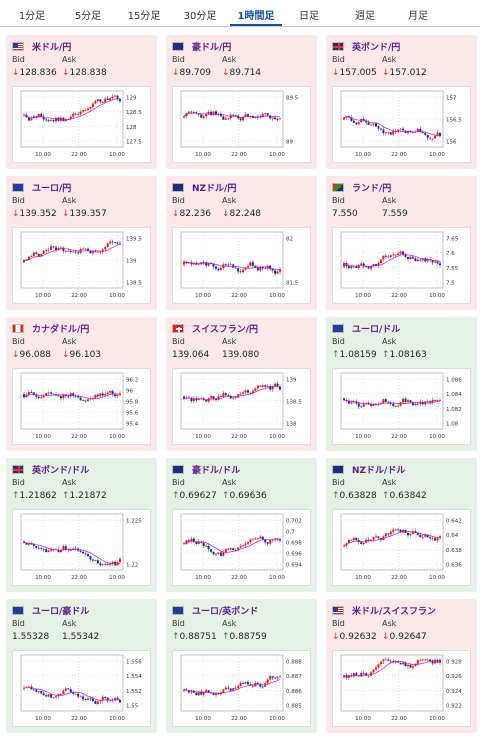 This screenshot has height=736, width=480. Describe the element at coordinates (134, 677) in the screenshot. I see `y-tick-label: 1.554` at that location.